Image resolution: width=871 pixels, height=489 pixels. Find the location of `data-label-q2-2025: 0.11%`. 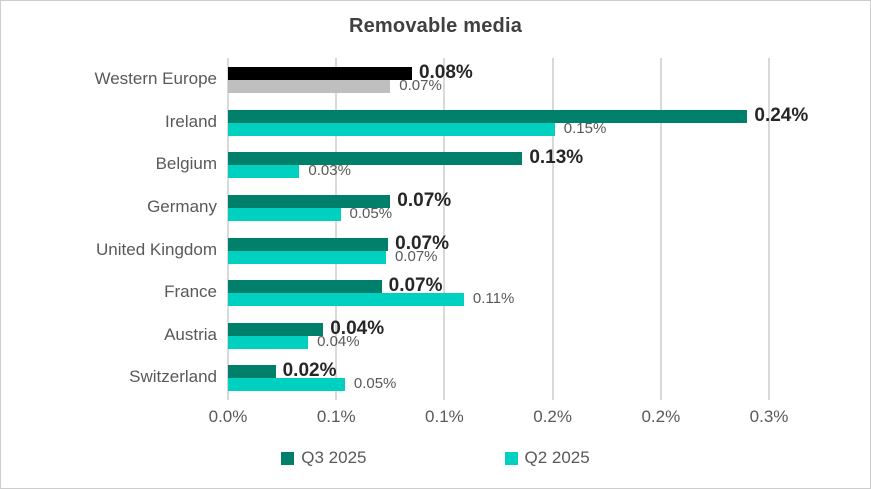

data-label-q2-2025: 0.11% is located at coordinates (493, 299).